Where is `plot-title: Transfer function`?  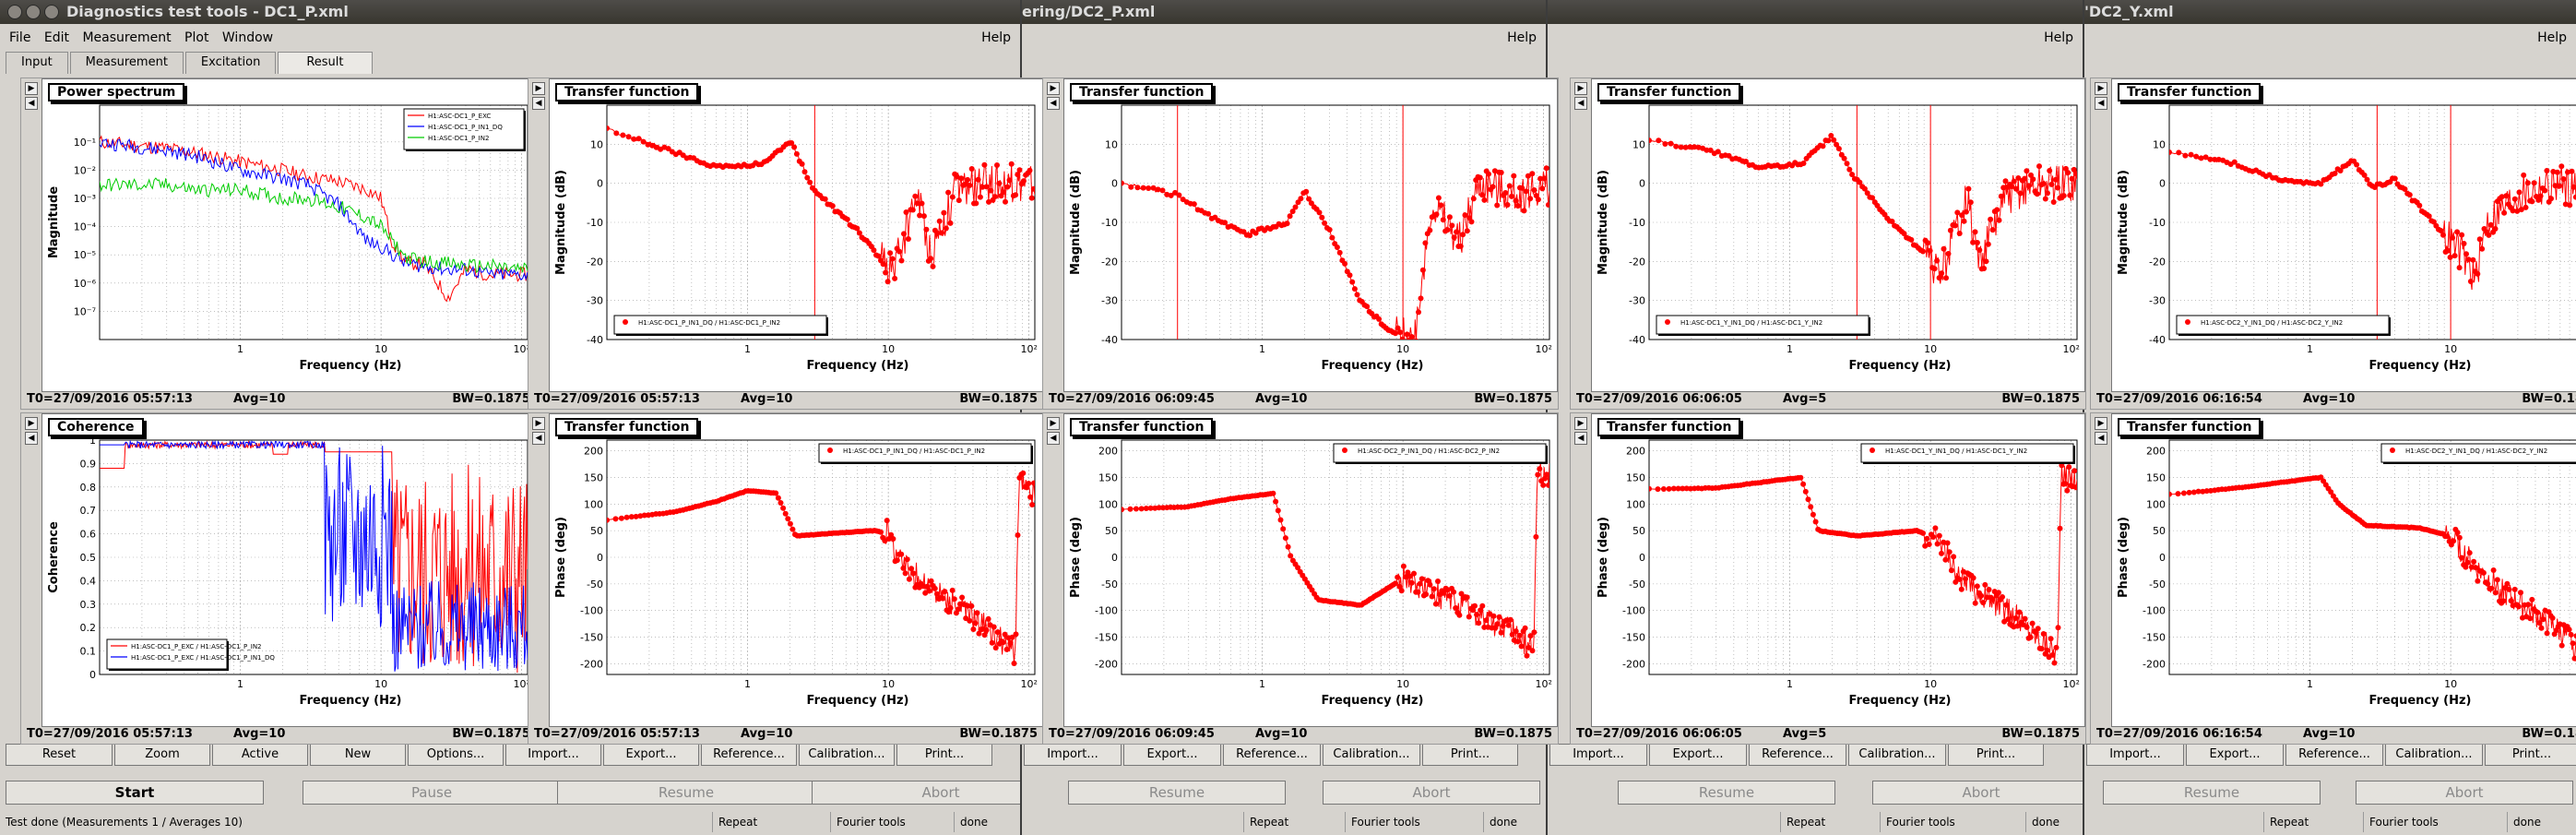
plot-title: Transfer function is located at coordinates (627, 427).